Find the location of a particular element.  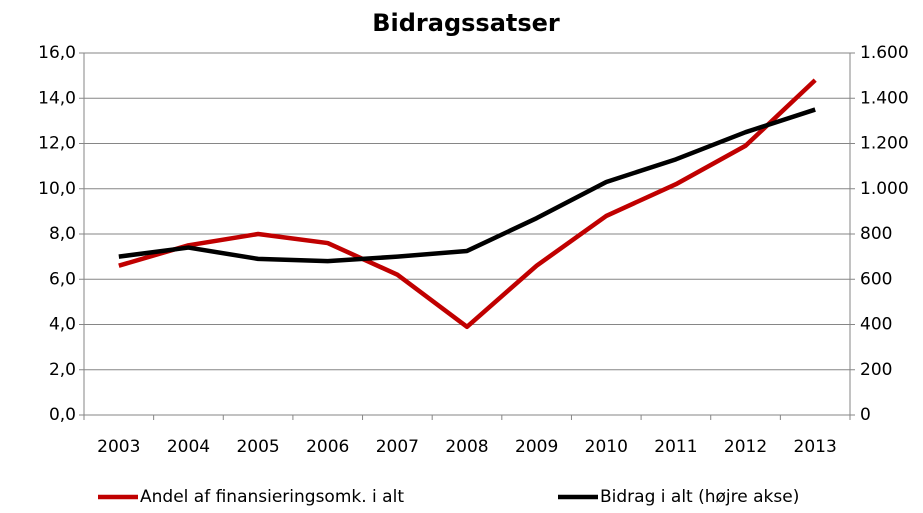

y-tick-label: 8,0 is located at coordinates (62, 234).